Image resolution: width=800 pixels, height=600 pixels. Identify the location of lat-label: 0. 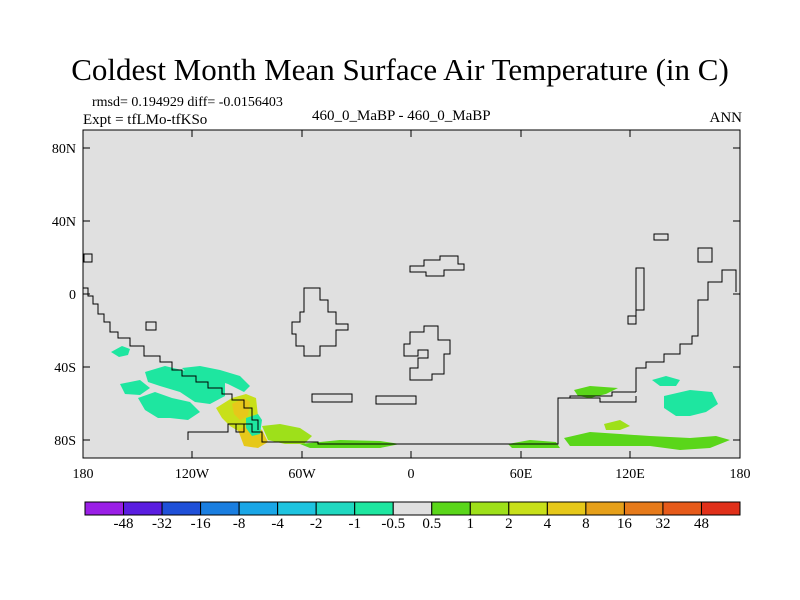
(72, 295).